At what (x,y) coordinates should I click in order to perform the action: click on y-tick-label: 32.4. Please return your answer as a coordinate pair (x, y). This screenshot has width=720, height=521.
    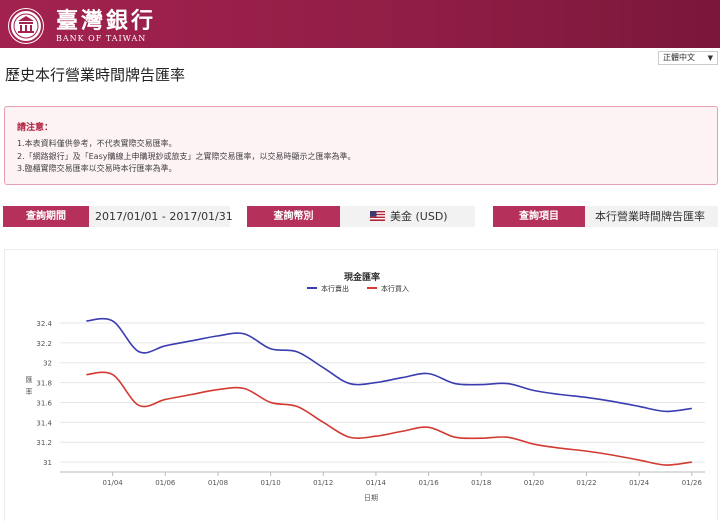
    Looking at the image, I should click on (44, 324).